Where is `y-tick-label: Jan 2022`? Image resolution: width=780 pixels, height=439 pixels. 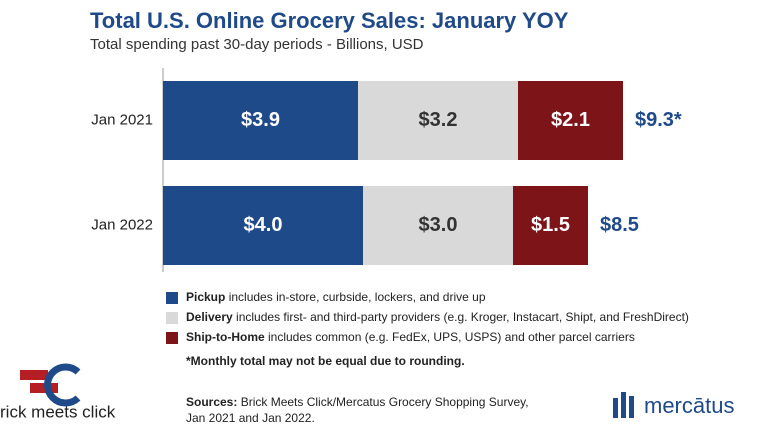
y-tick-label: Jan 2022 is located at coordinates (122, 224).